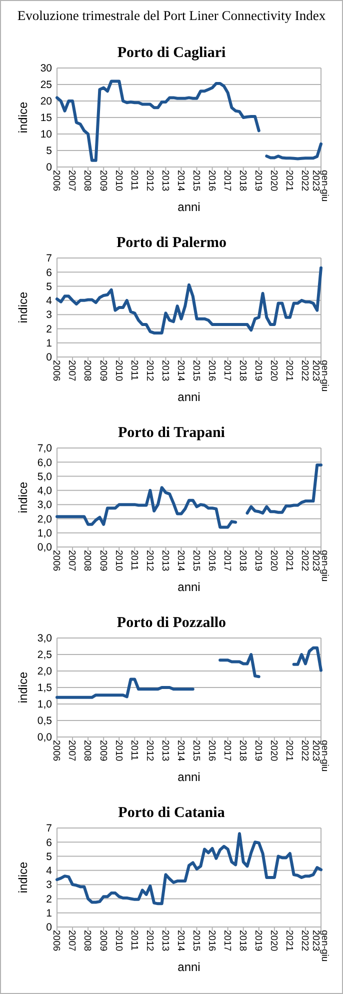  I want to click on y-tick-label: 5,0, so click(44, 476).